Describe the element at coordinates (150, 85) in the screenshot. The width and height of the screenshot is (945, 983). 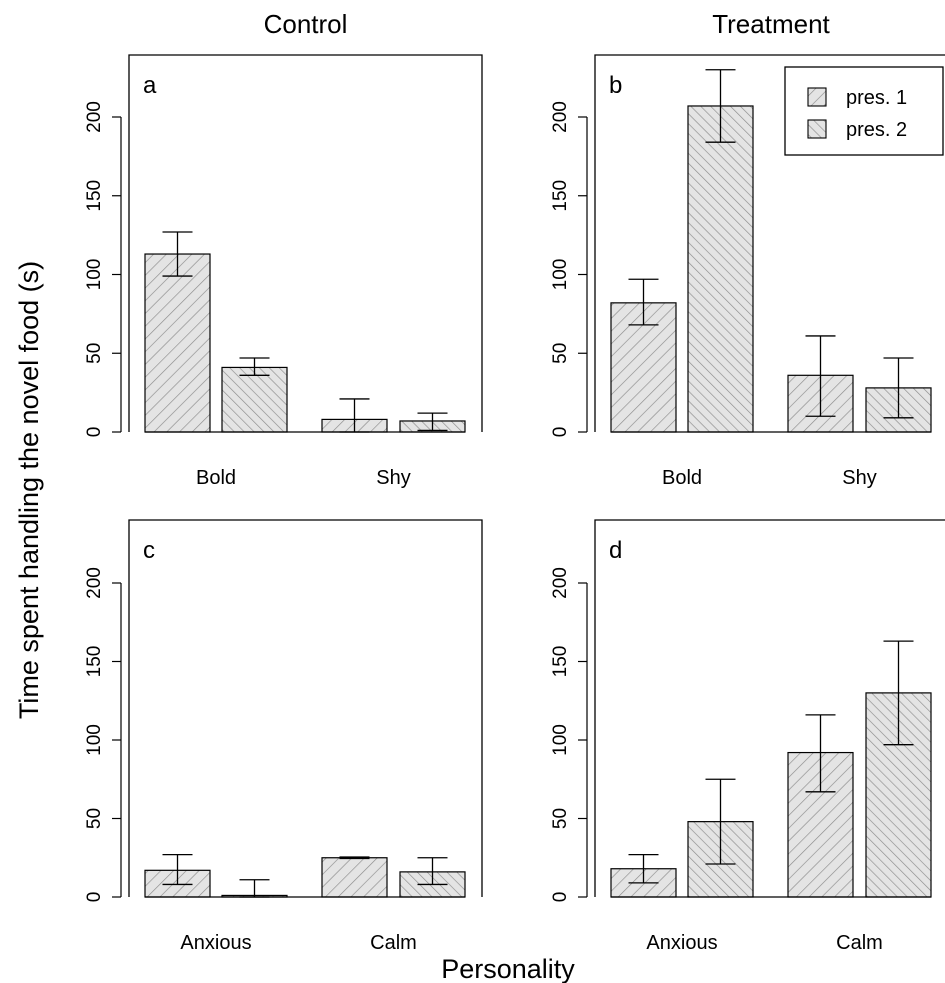
I see `panel-letter: a` at that location.